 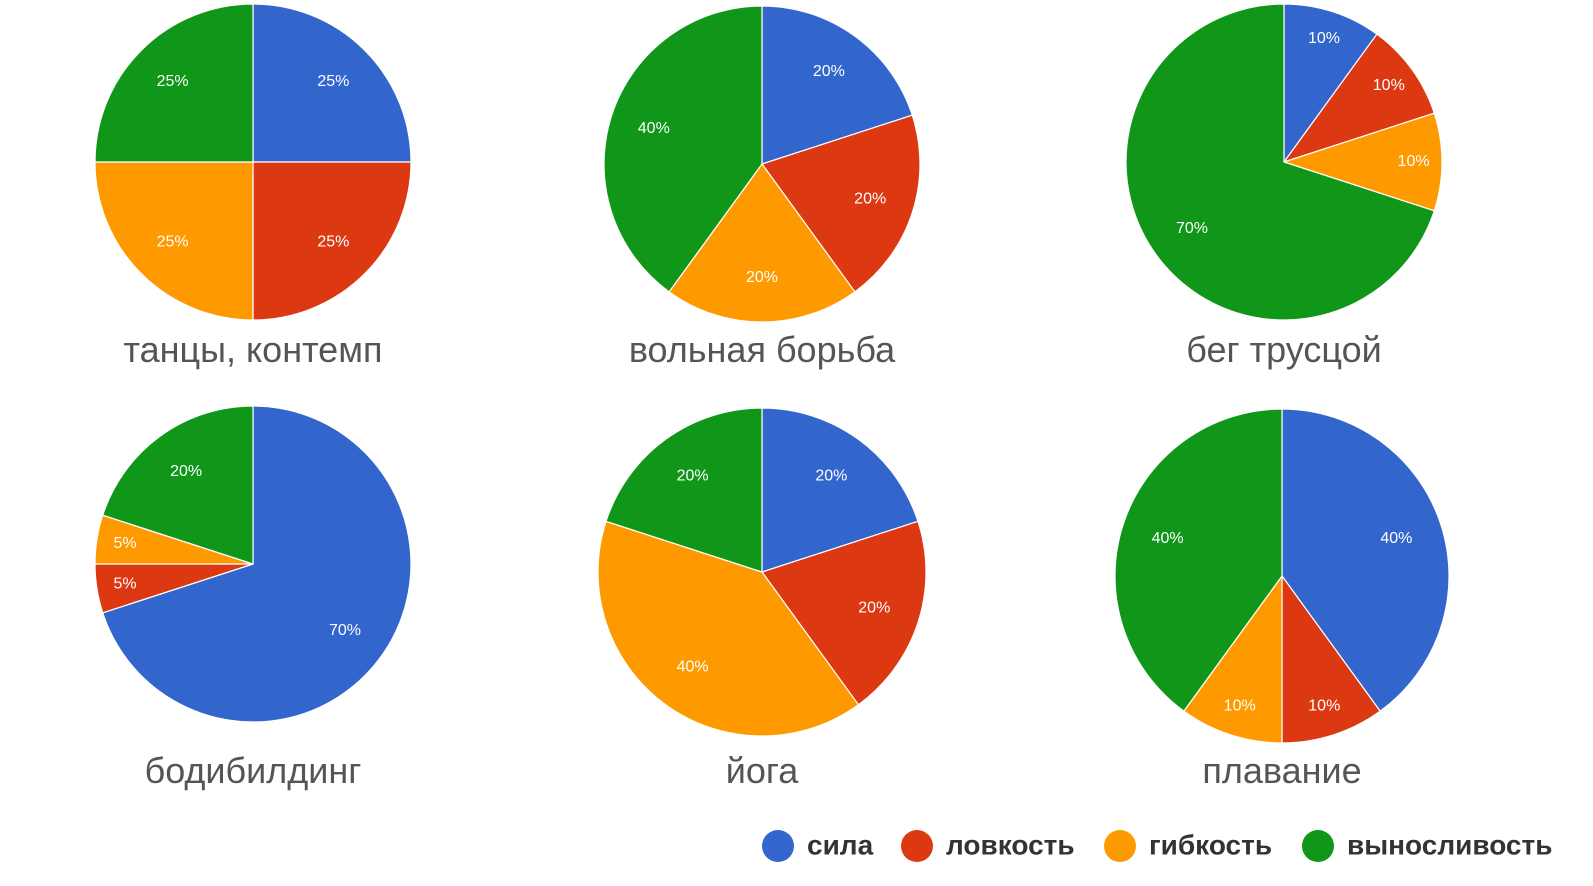 I want to click on pie-chart-5: 20% 20% 40% 20% йога, so click(x=762, y=599).